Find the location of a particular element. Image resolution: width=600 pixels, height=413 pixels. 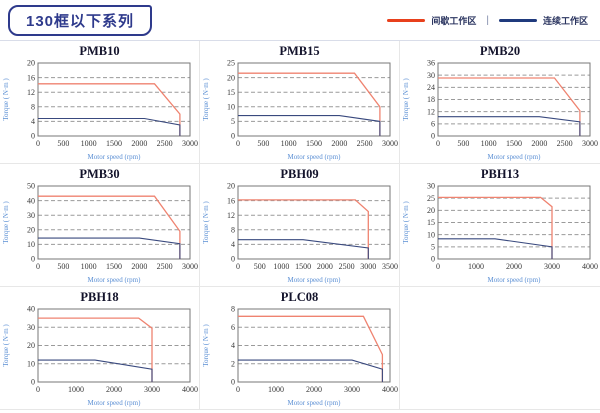

y-tick-label: 16 is located at coordinates (231, 200).